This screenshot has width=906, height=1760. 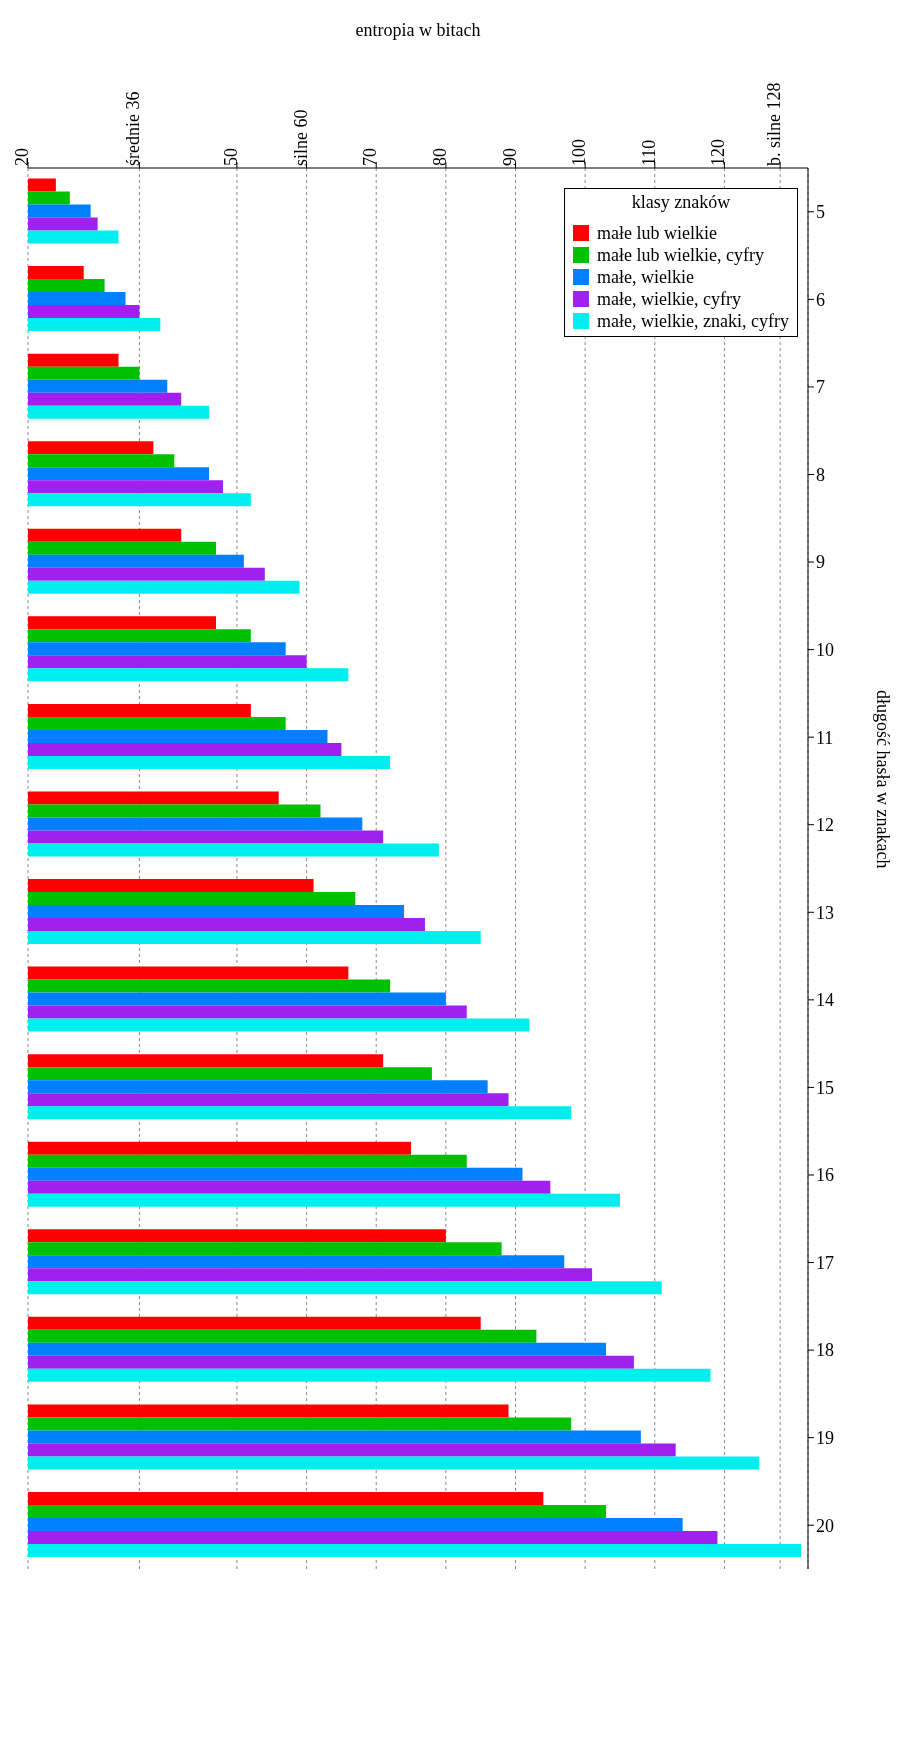 I want to click on y-tick-label: 16, so click(x=825, y=1175).